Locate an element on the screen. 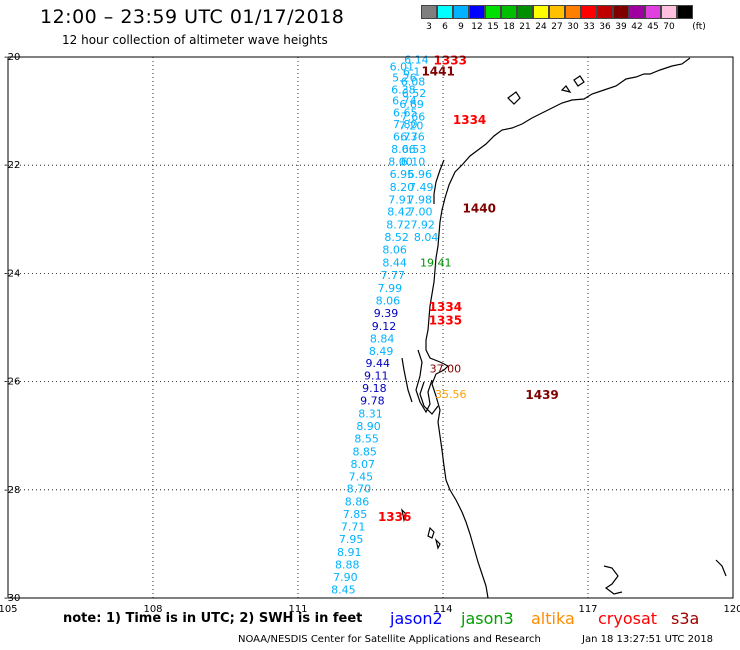 The image size is (740, 650). footer-timestamp: Jan 18 13:27:51 UTC 2018 is located at coordinates (648, 639).